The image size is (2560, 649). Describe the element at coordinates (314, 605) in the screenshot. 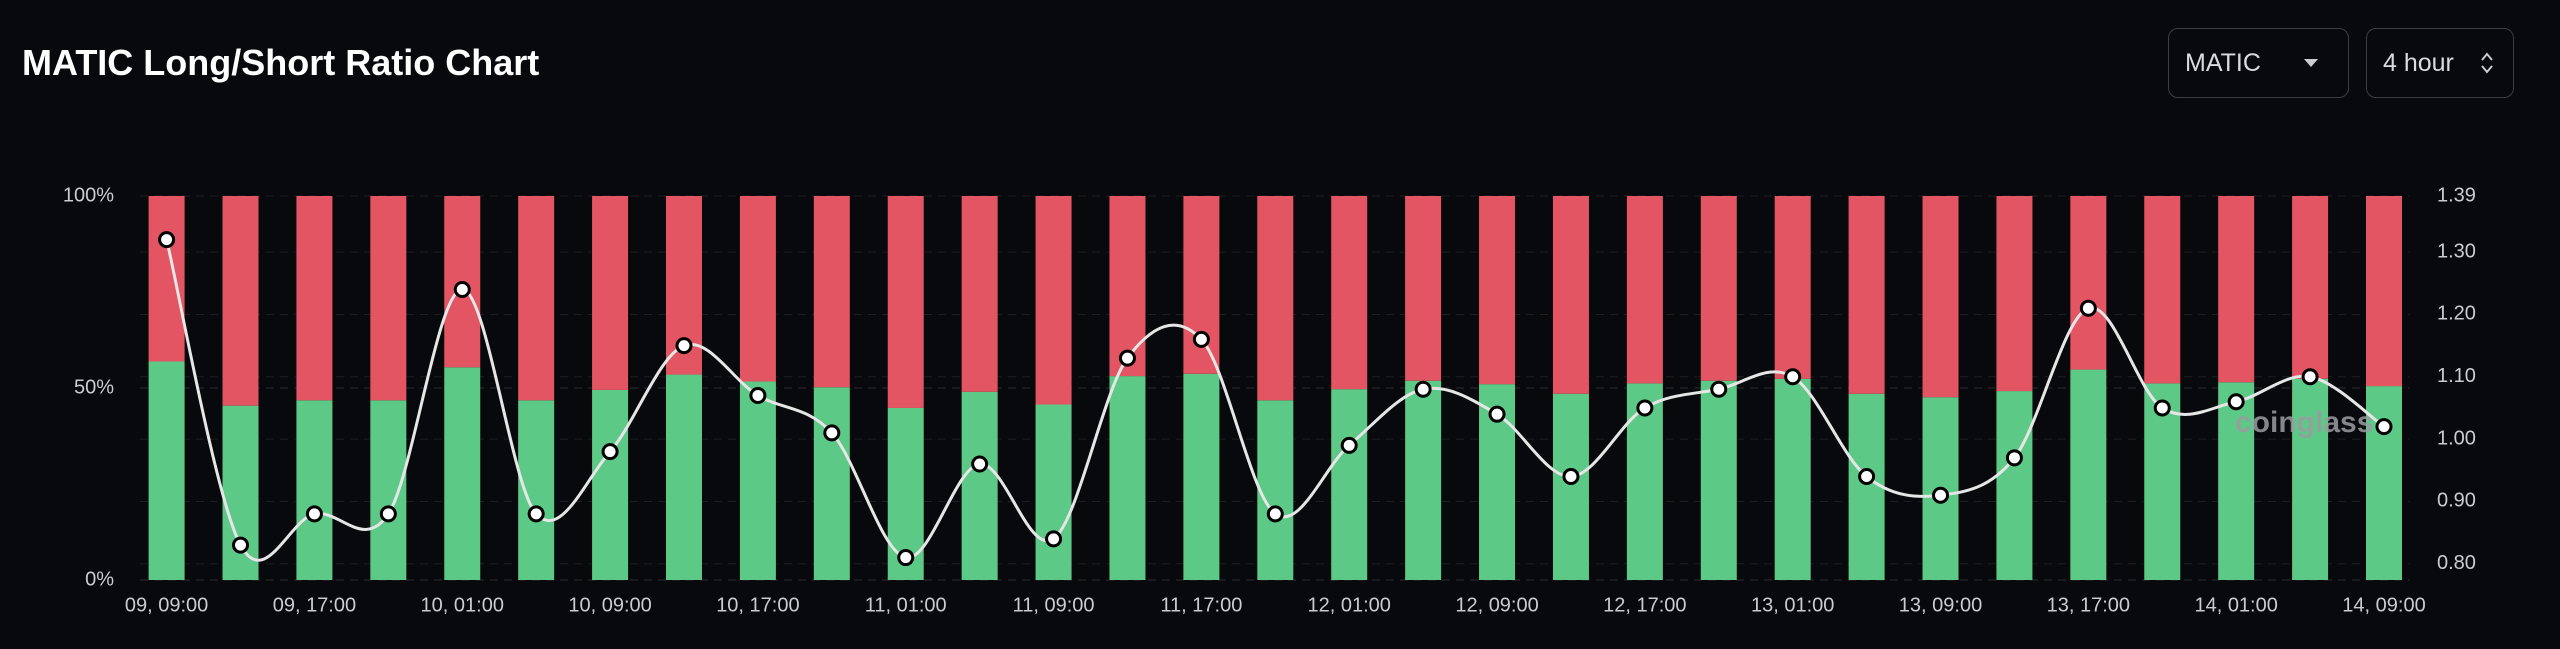

I see `x-tick-label: 09, 17:00` at that location.